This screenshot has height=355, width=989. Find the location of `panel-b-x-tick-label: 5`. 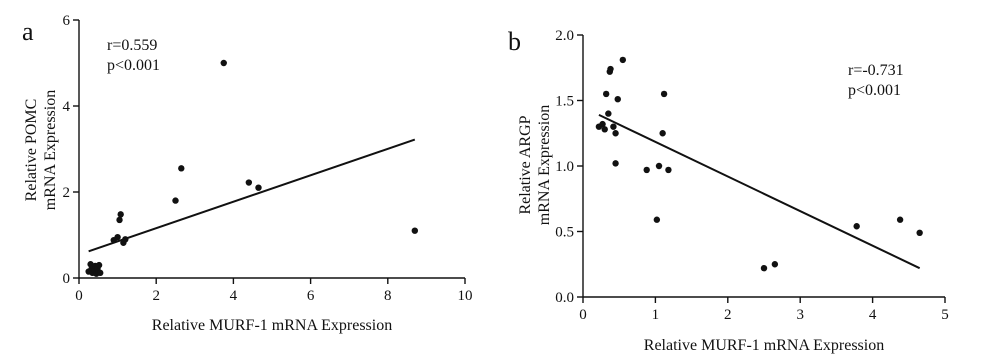

panel-b-x-tick-label: 5 is located at coordinates (945, 315).